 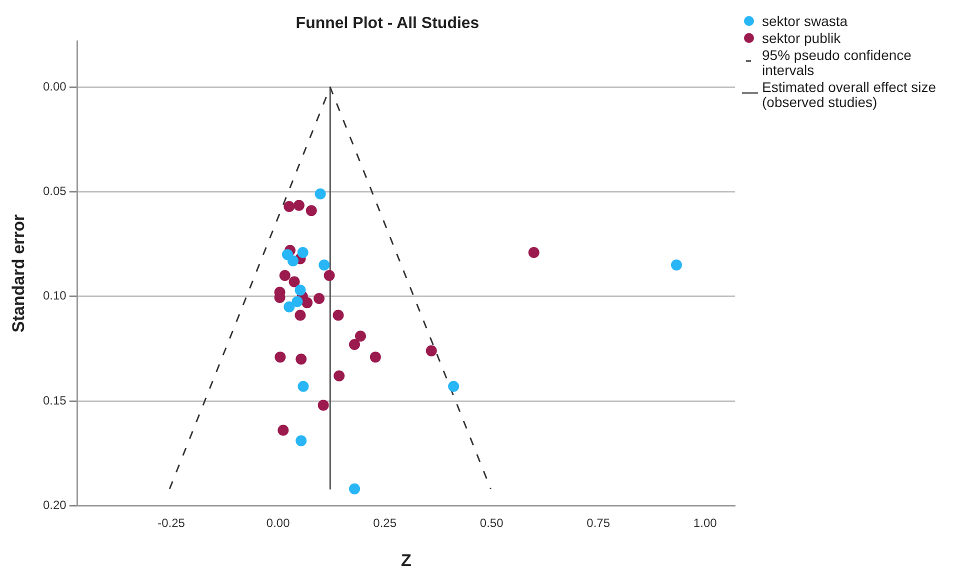 What do you see at coordinates (388, 23) in the screenshot?
I see `chart-title: Funnel Plot - All Studies` at bounding box center [388, 23].